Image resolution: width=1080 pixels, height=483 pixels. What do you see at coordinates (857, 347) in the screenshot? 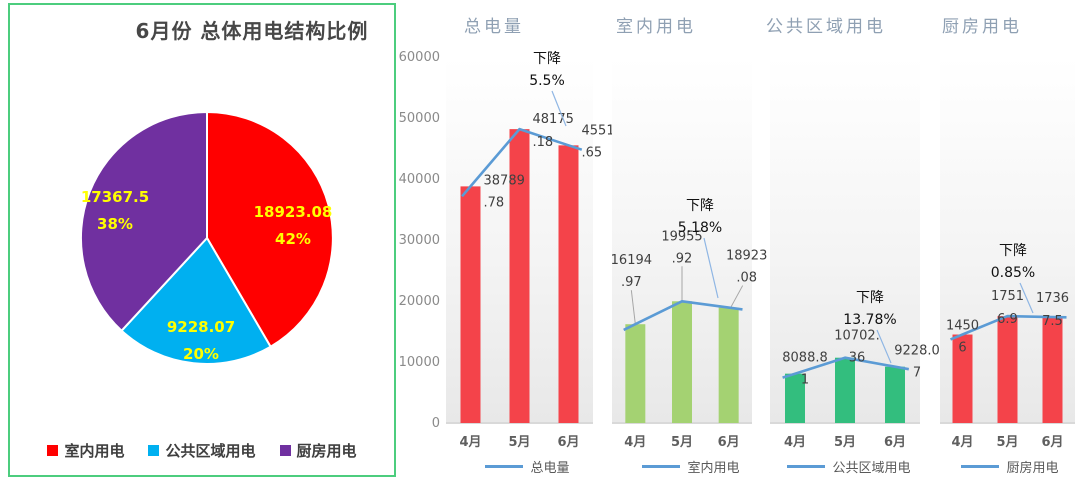
I see `bar-value-label: 10702. 36` at bounding box center [857, 347].